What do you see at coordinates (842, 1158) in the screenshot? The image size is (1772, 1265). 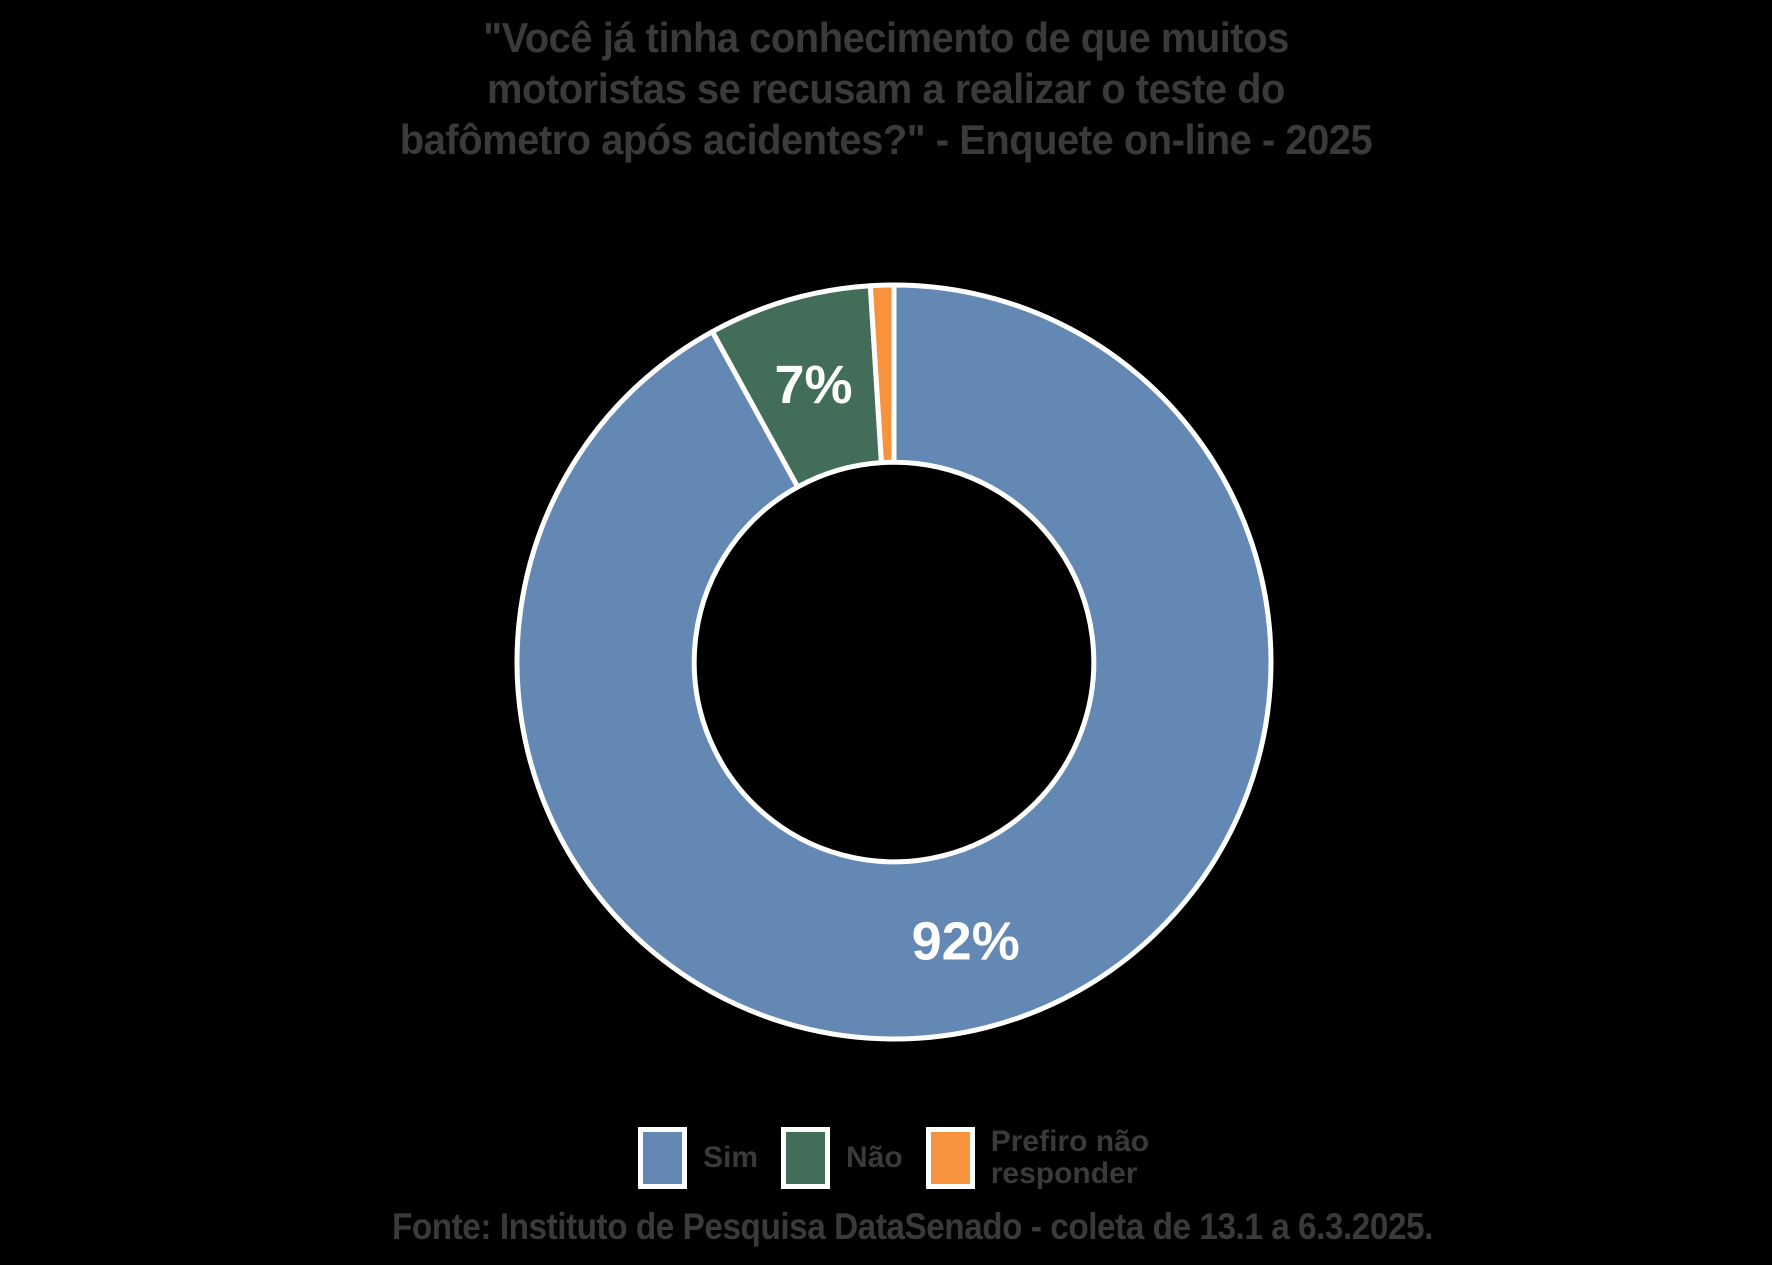 I see `legend-item-nao: Não` at bounding box center [842, 1158].